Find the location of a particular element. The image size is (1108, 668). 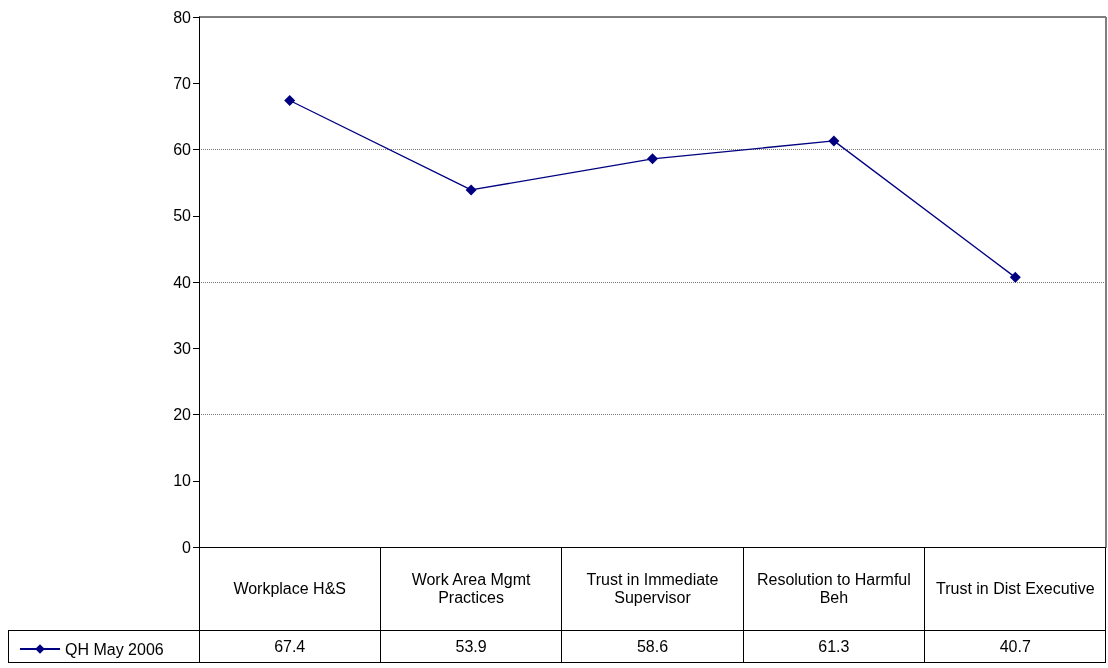

y-tick-label: 0 is located at coordinates (187, 547).